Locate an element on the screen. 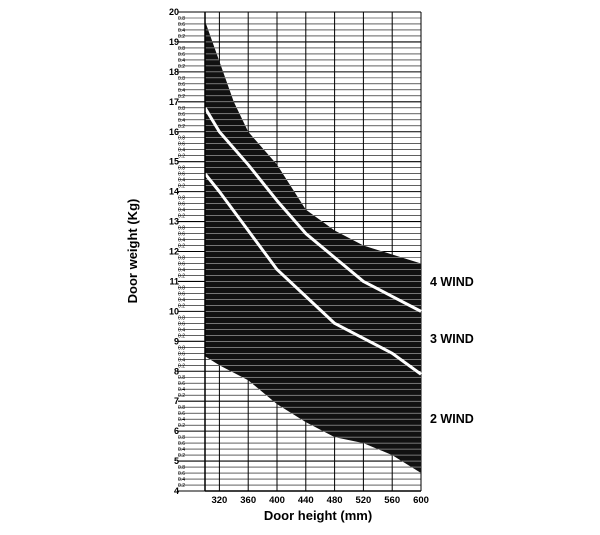 The width and height of the screenshot is (600, 535). y-tick-label: 11 is located at coordinates (174, 281).